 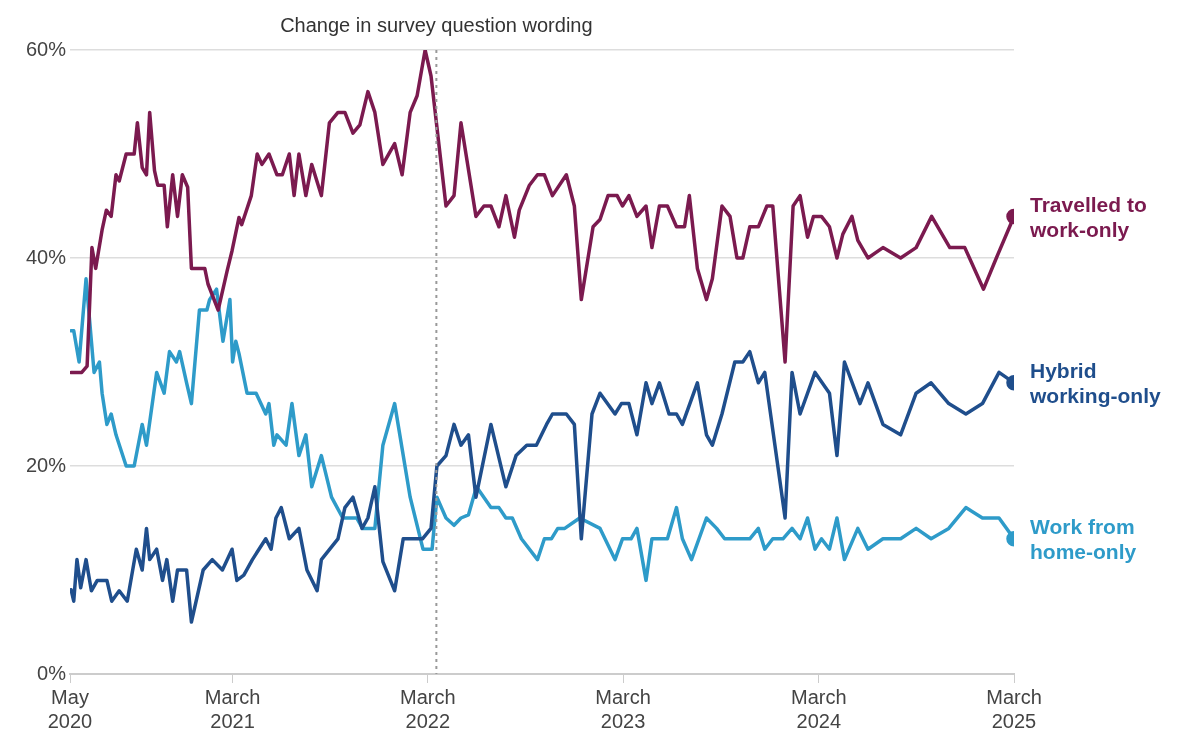 I want to click on series-label: Travelled to work-only, so click(x=1088, y=216).